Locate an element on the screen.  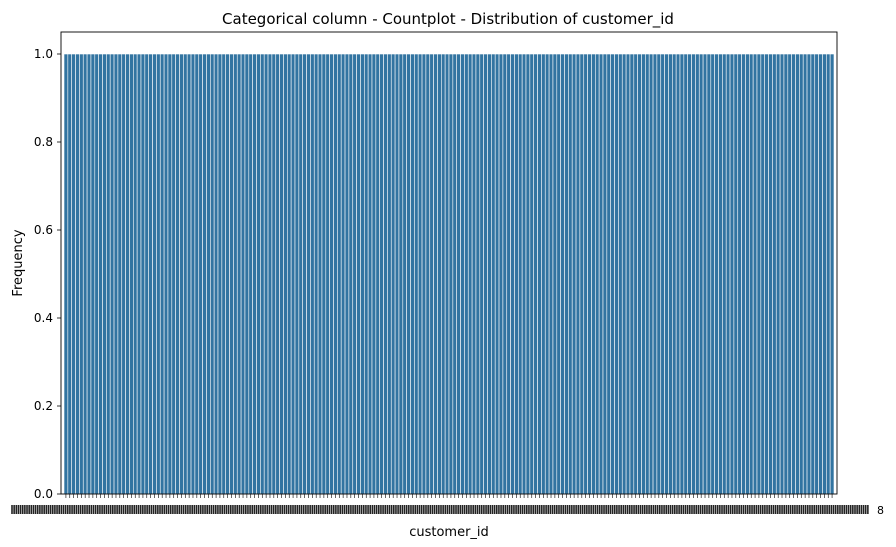
y-axis-label: Frequency is located at coordinates (18, 262).